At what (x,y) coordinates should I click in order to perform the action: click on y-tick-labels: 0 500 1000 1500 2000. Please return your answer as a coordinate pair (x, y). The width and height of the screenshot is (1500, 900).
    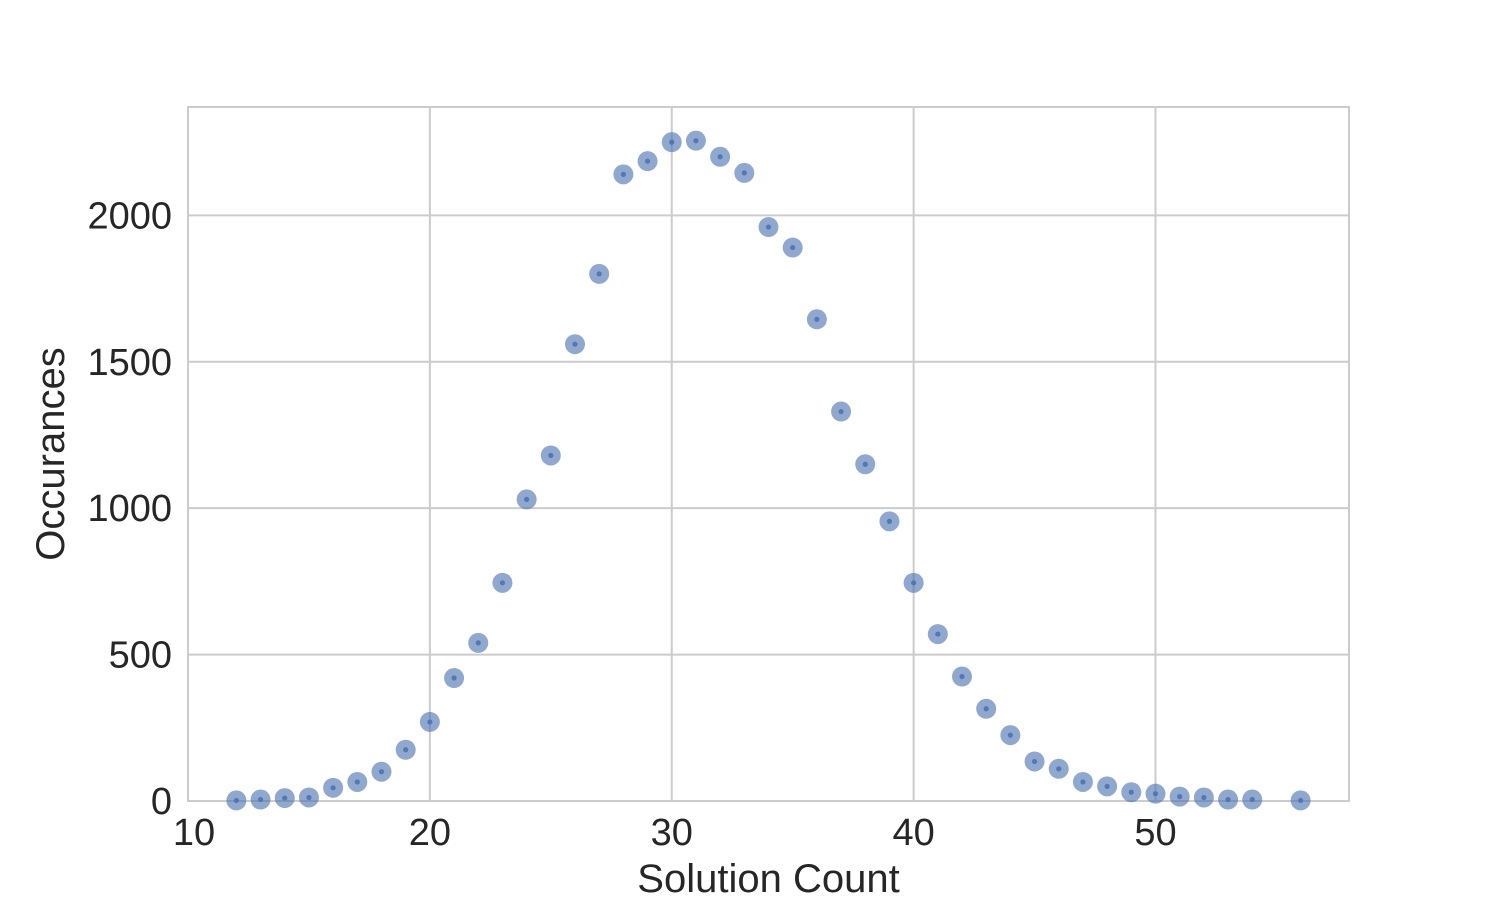
    Looking at the image, I should click on (129, 509).